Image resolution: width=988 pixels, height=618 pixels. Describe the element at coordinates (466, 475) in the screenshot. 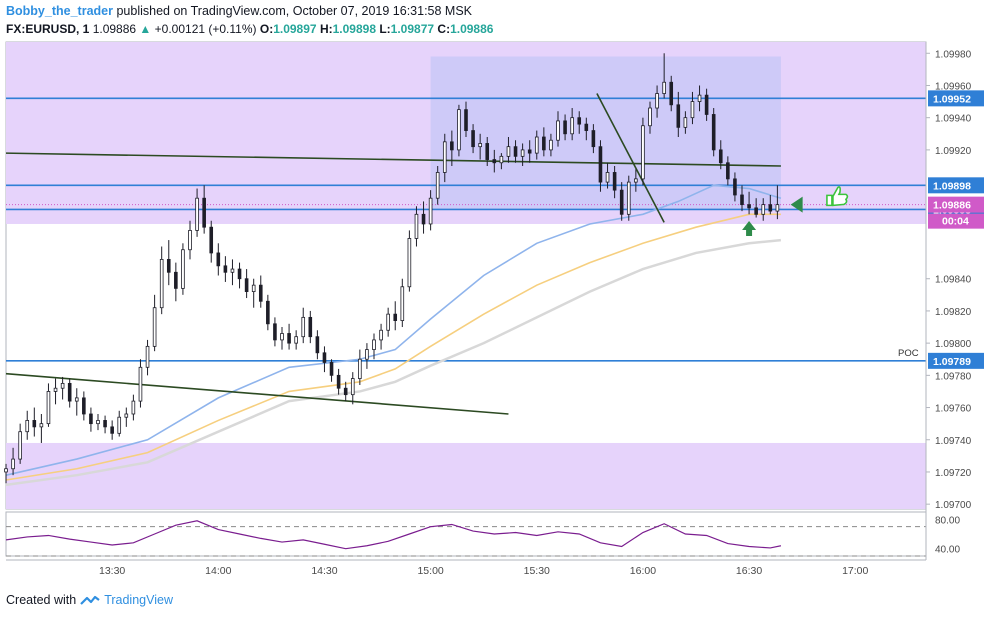

I see `support-resistance-zone` at that location.